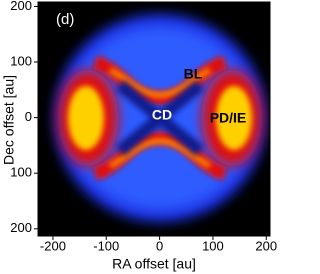 The height and width of the screenshot is (274, 320). I want to click on y-tick-label: 0, so click(28, 116).